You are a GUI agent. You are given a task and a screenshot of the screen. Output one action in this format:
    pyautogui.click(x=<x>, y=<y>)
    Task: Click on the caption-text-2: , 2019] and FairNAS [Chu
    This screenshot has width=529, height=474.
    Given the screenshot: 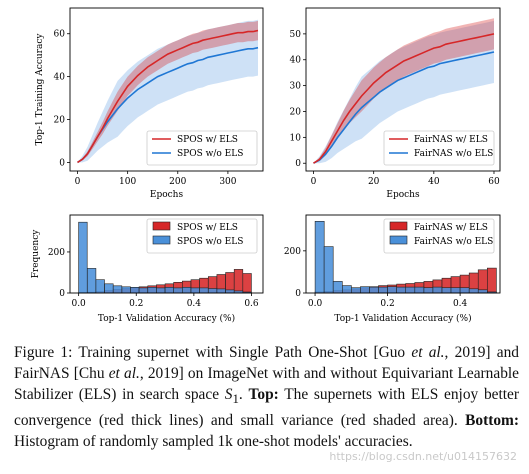 What is the action you would take?
    pyautogui.click(x=266, y=363)
    